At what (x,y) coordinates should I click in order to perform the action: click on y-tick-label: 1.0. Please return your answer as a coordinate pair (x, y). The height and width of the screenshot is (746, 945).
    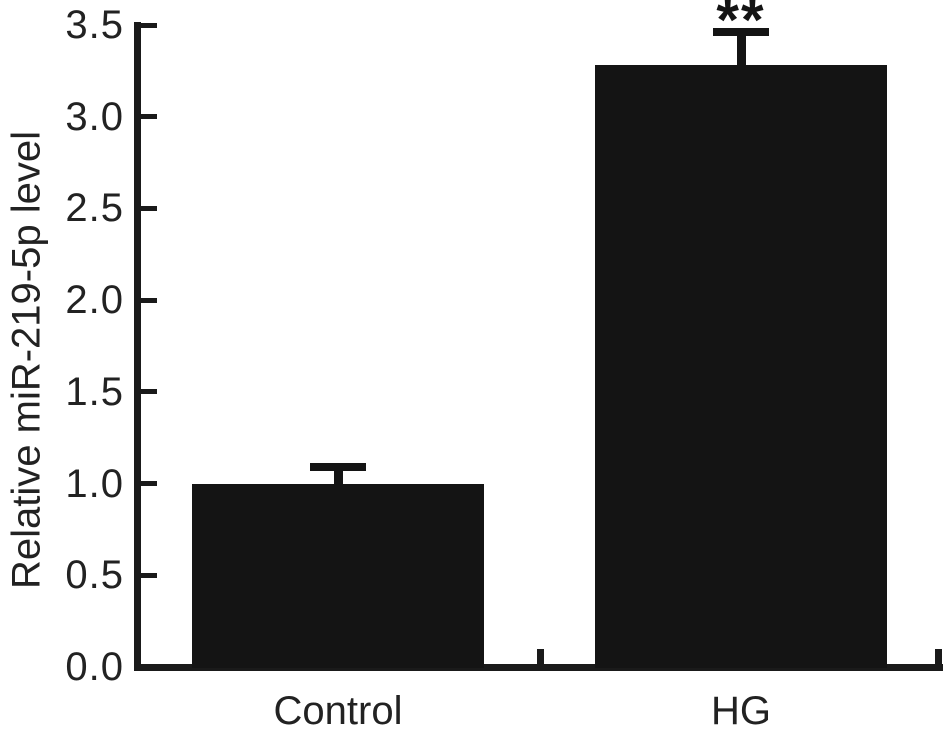
    Looking at the image, I should click on (94, 484).